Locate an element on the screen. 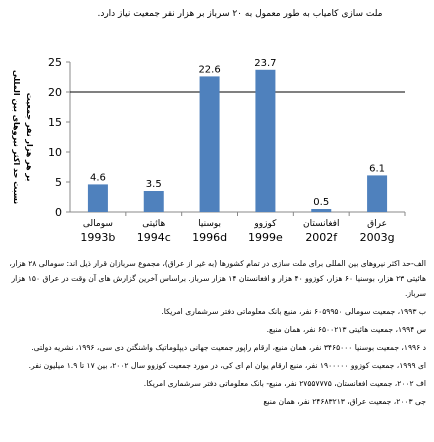 Image resolution: width=434 pixels, height=442 pixels. x-tick-label: هائیتی is located at coordinates (153, 224).